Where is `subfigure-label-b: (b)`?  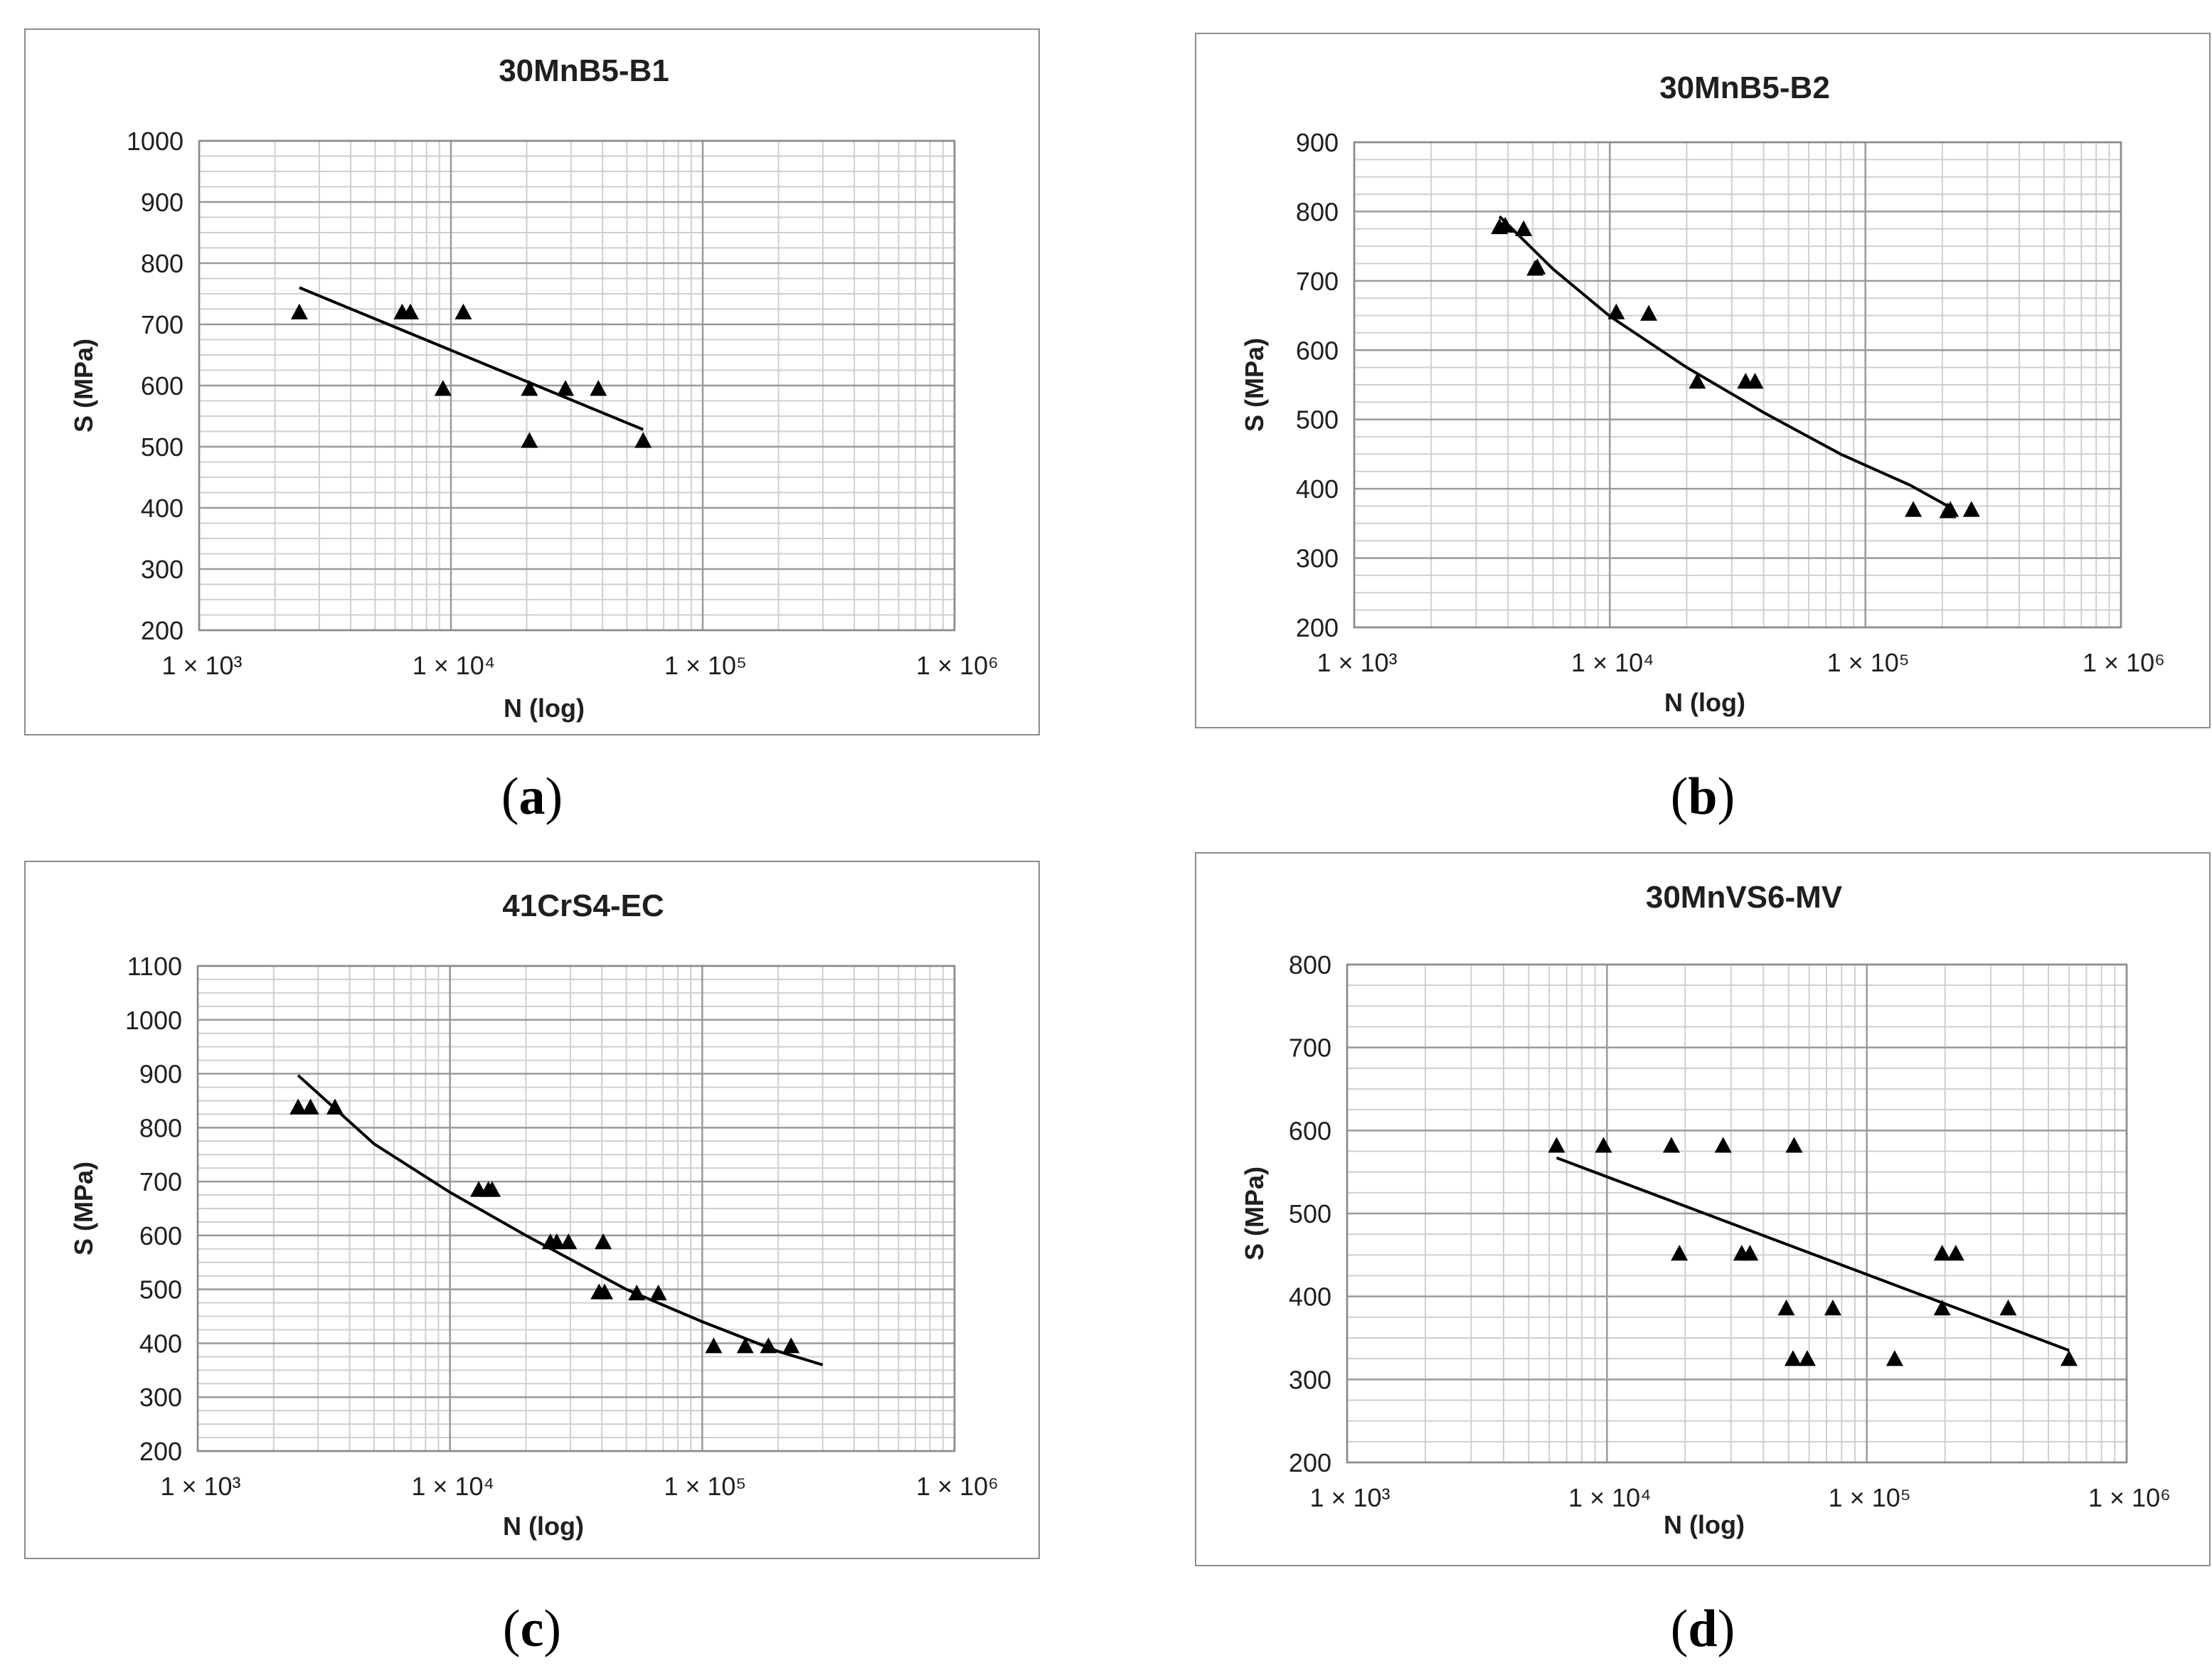 subfigure-label-b: (b) is located at coordinates (1702, 796).